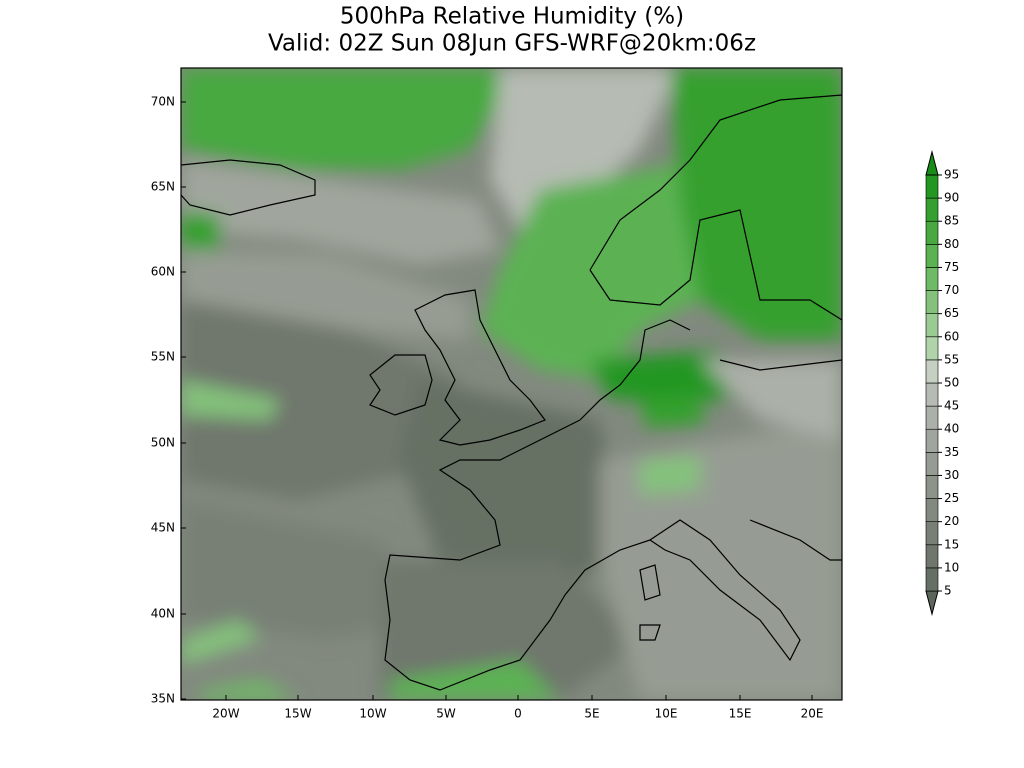 The image size is (1024, 768). Describe the element at coordinates (512, 17) in the screenshot. I see `title-line: 500hPa Relative Humidity (%)` at that location.